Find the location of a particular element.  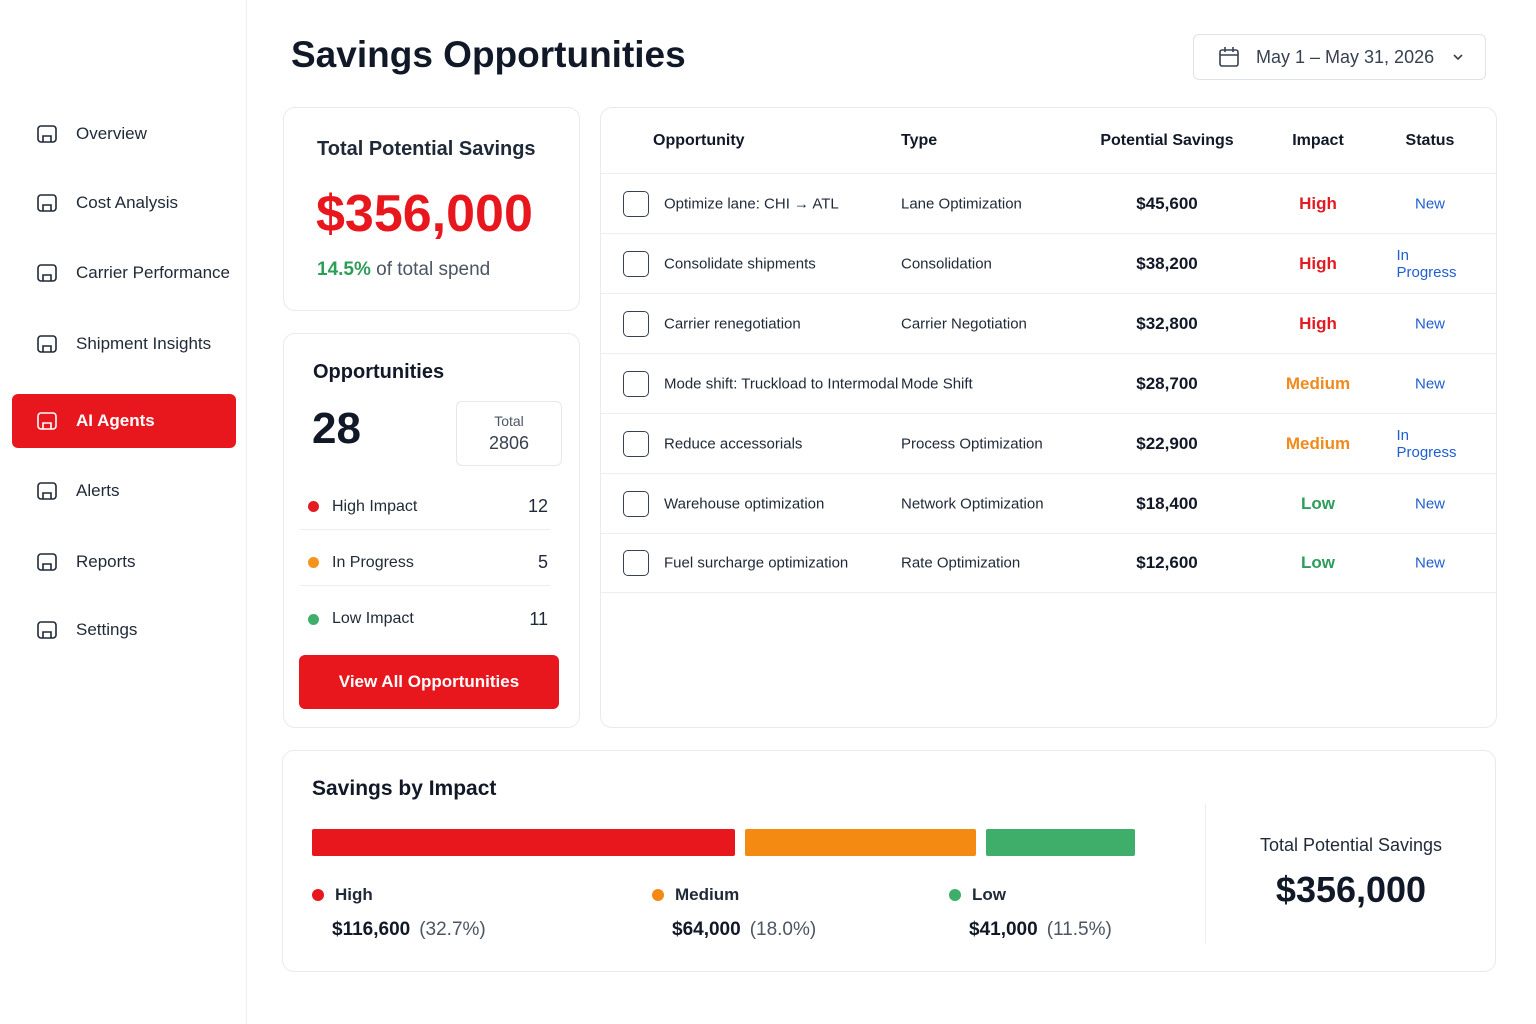

nav-item: Overview is located at coordinates (124, 134).